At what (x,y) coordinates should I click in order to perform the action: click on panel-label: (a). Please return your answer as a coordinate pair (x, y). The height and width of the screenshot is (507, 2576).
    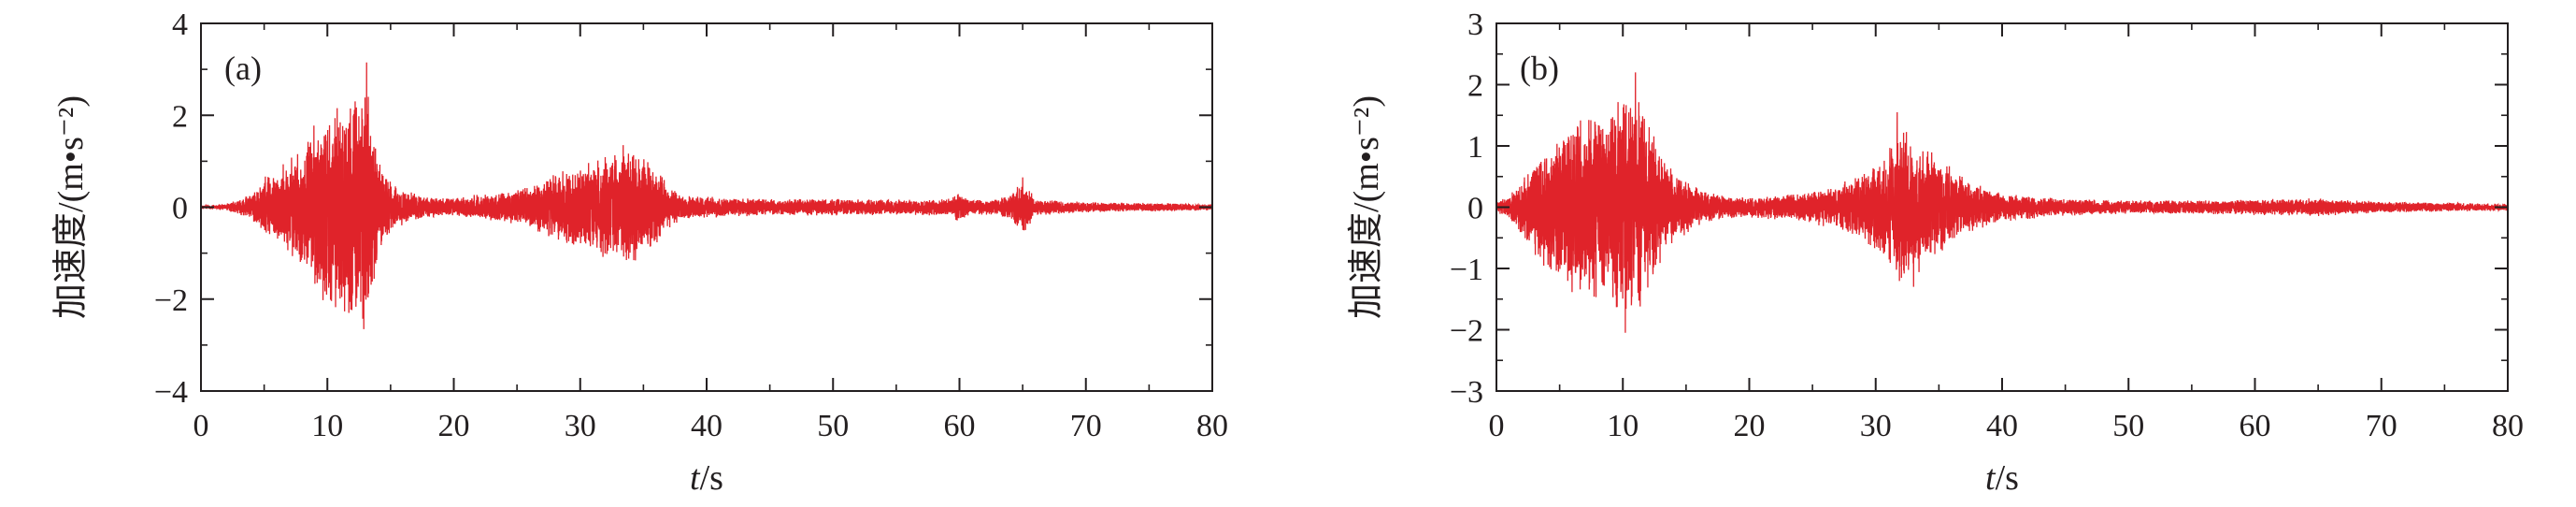
    Looking at the image, I should click on (243, 68).